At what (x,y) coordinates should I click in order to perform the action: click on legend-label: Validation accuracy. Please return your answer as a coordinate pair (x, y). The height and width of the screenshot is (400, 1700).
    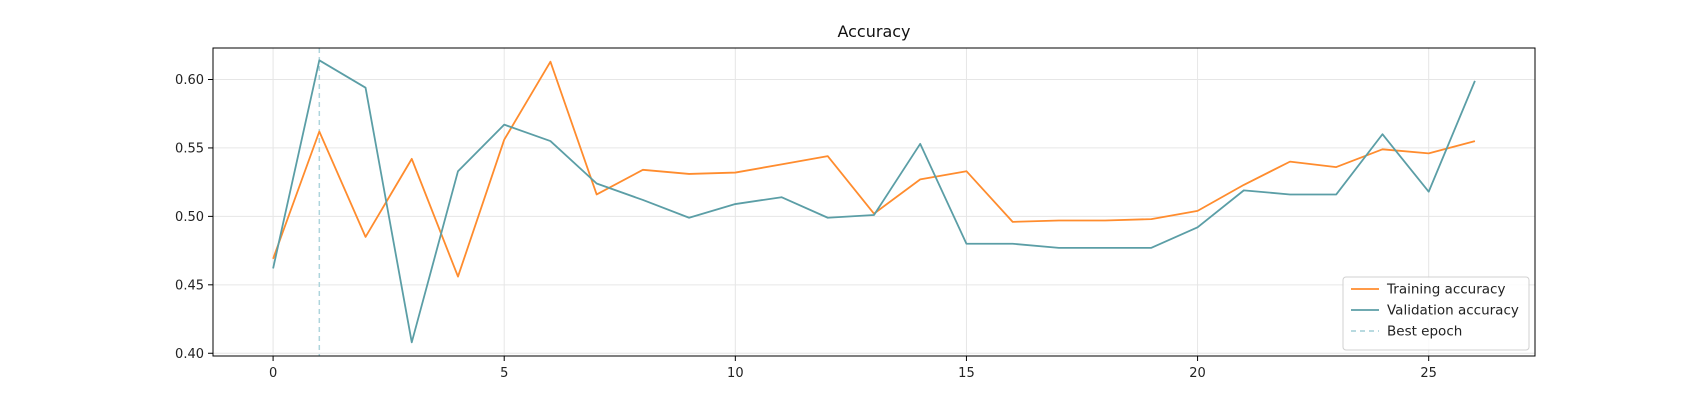
    Looking at the image, I should click on (1453, 311).